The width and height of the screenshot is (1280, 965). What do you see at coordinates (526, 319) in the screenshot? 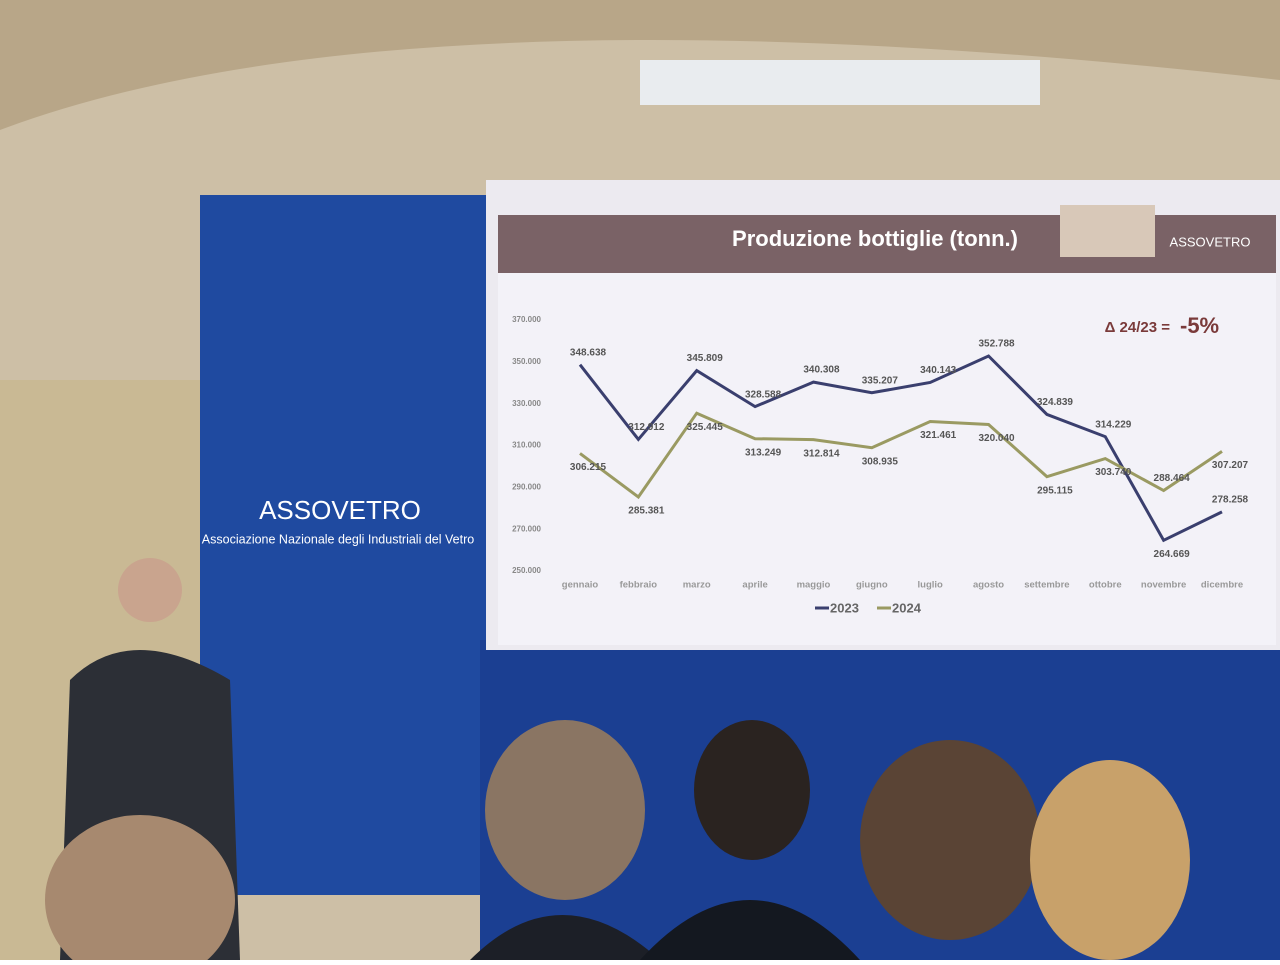
I see `y-tick-label: 370.000` at bounding box center [526, 319].